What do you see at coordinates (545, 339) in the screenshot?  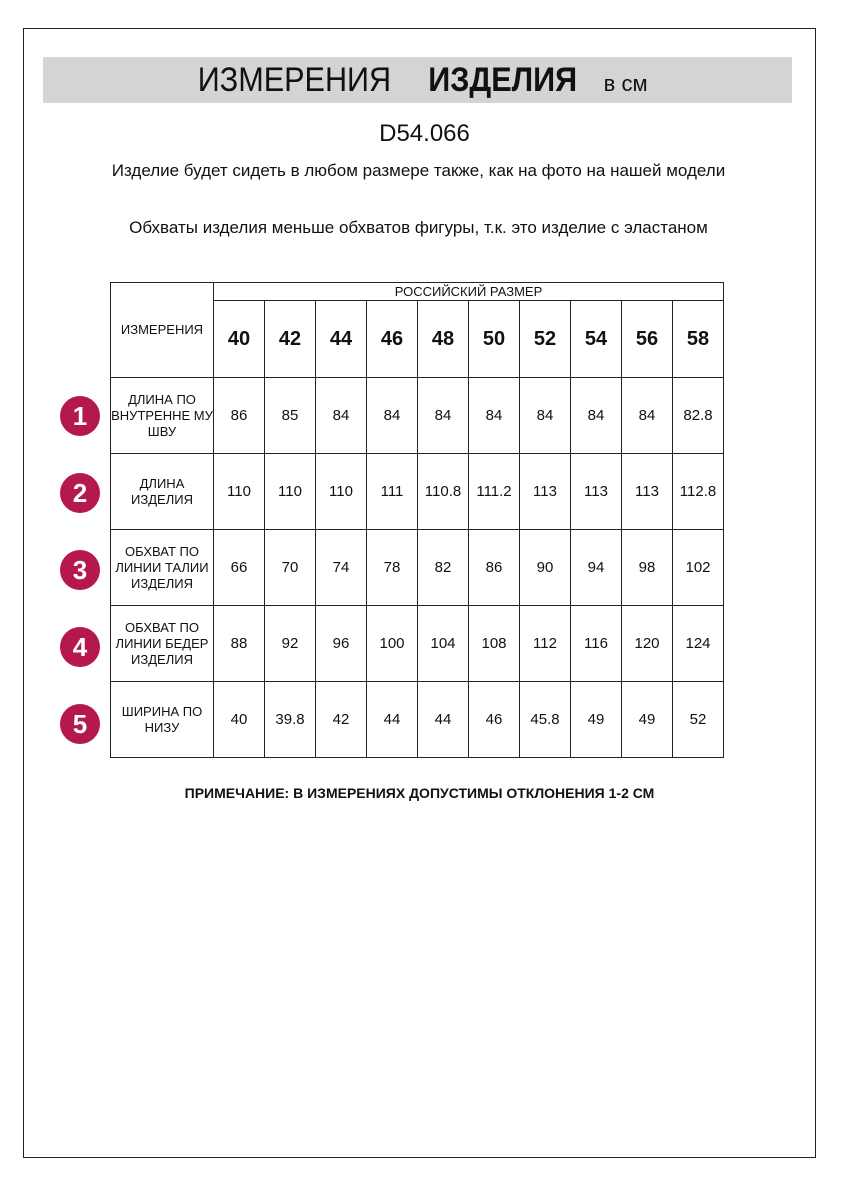 I see `size-header: 52` at bounding box center [545, 339].